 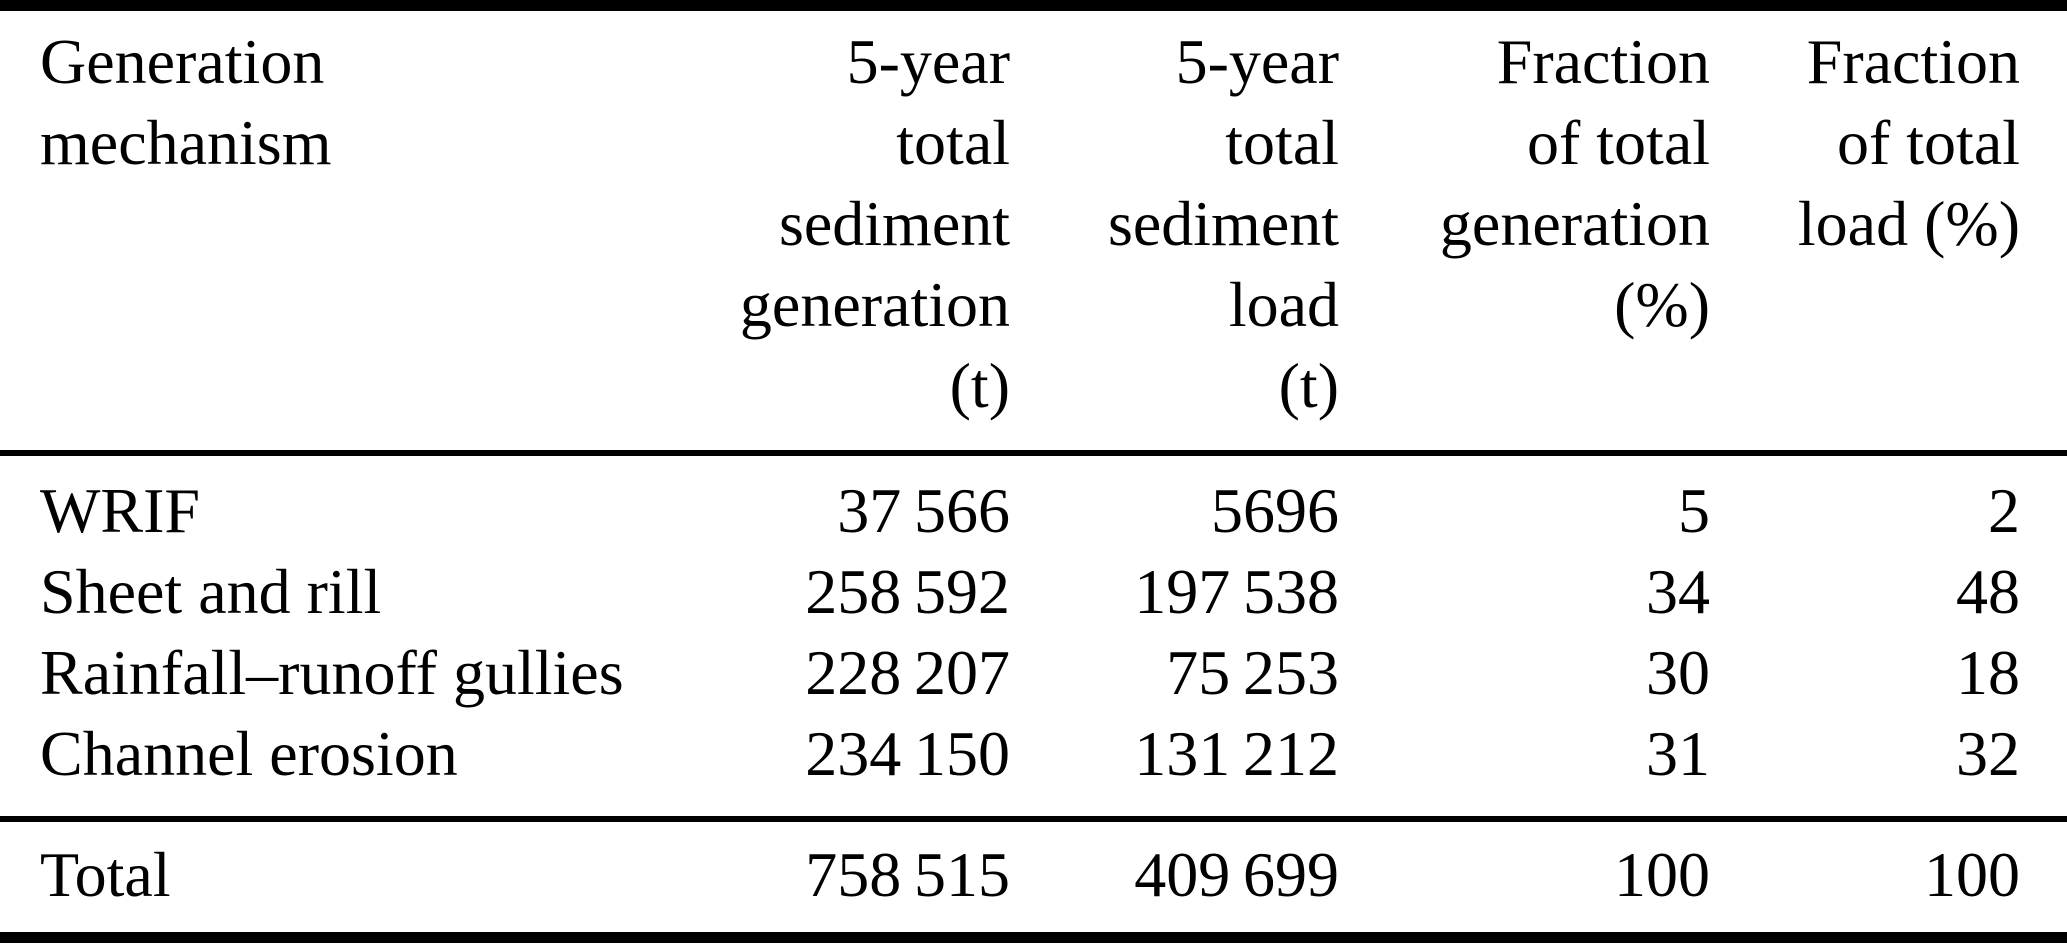 What do you see at coordinates (1033, 874) in the screenshot?
I see `table-row-total: Total 758 515 409 699 100 100` at bounding box center [1033, 874].